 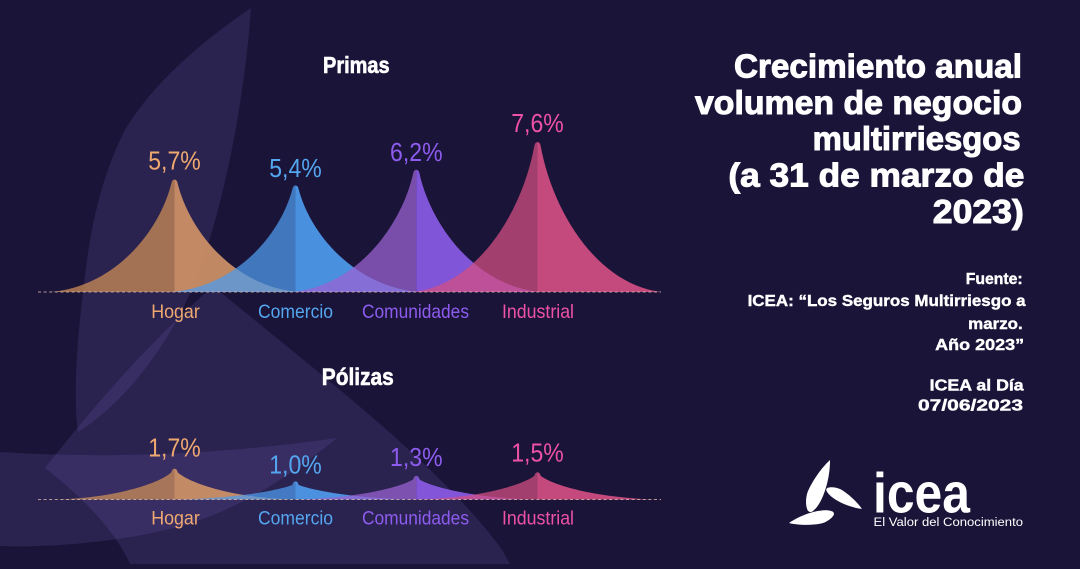 I want to click on svg-text: 6,2%, so click(x=416, y=153).